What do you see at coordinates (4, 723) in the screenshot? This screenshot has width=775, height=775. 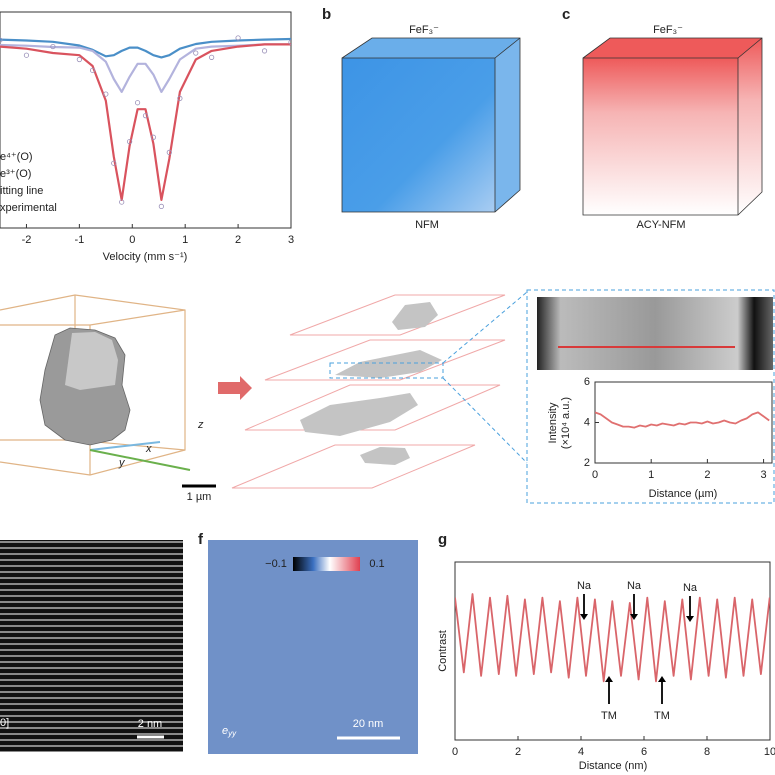 I see `zone-axis: 0]` at bounding box center [4, 723].